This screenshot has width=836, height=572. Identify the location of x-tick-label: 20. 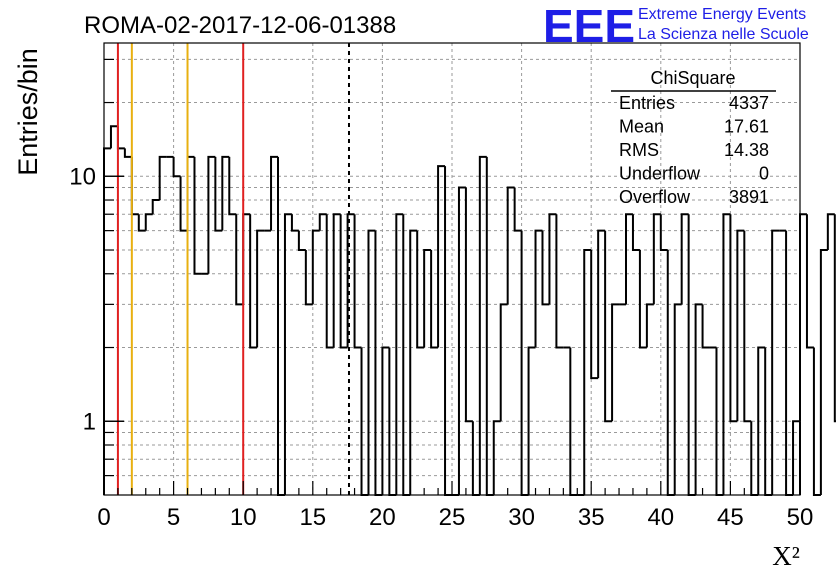
(382, 517).